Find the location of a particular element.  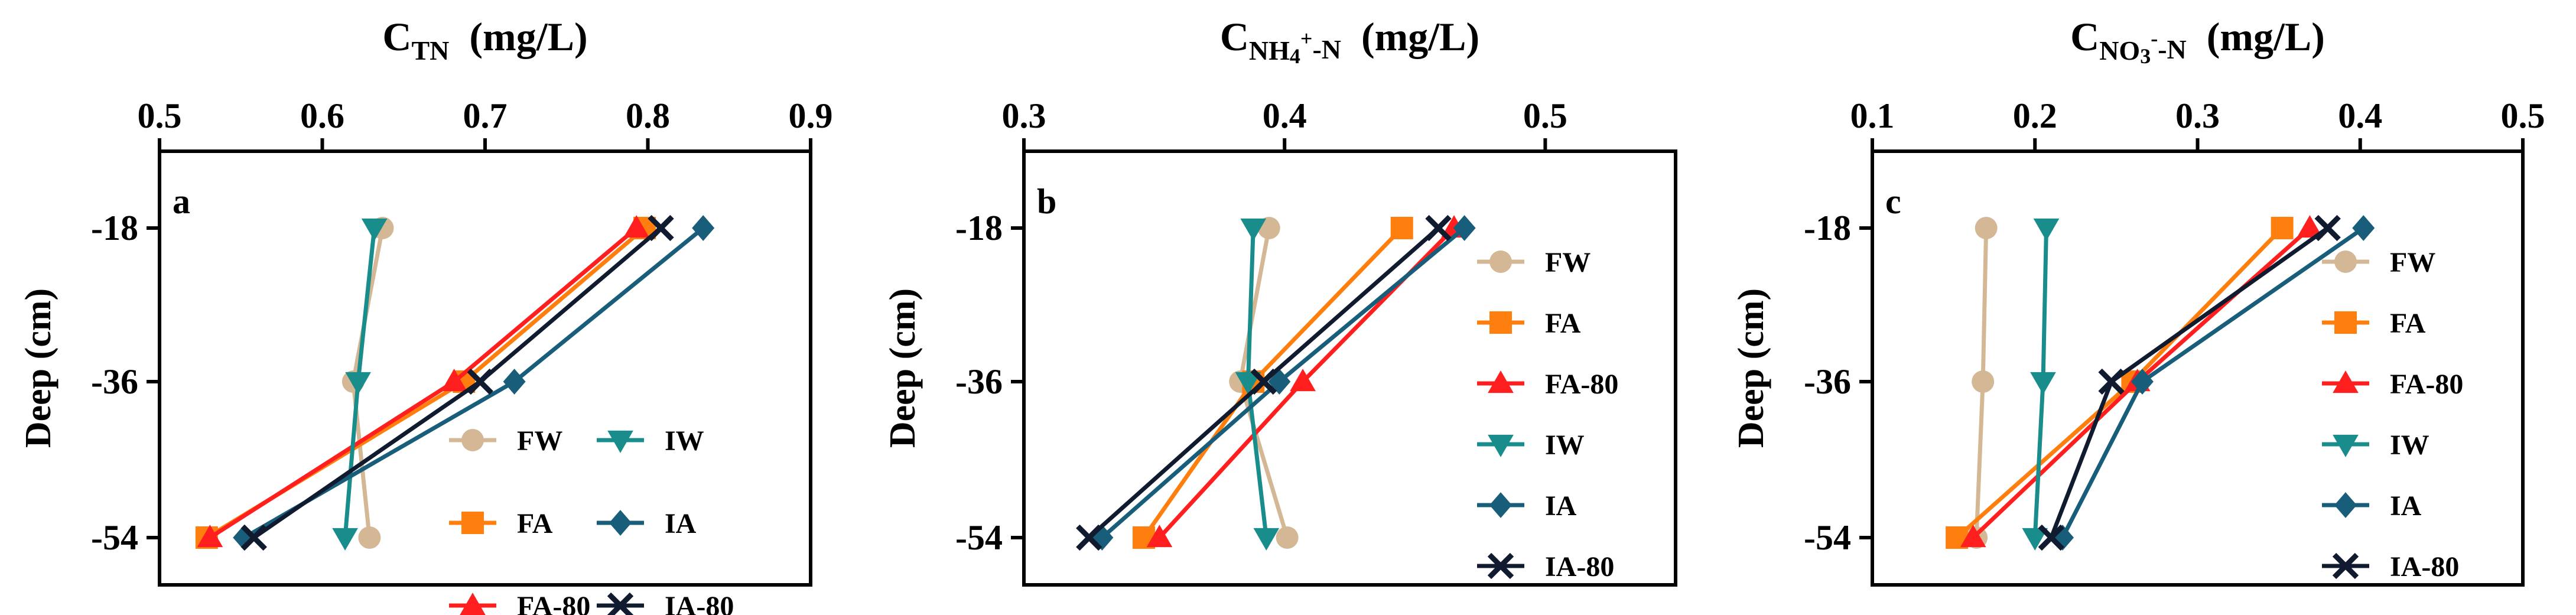

y-axis-label: Deep (cm) is located at coordinates (903, 368).